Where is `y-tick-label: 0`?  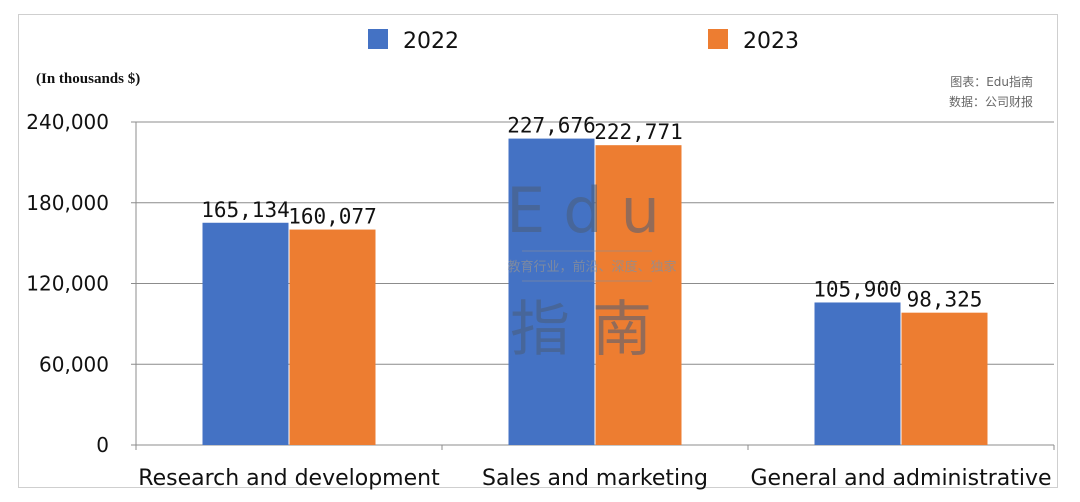
y-tick-label: 0 is located at coordinates (102, 445).